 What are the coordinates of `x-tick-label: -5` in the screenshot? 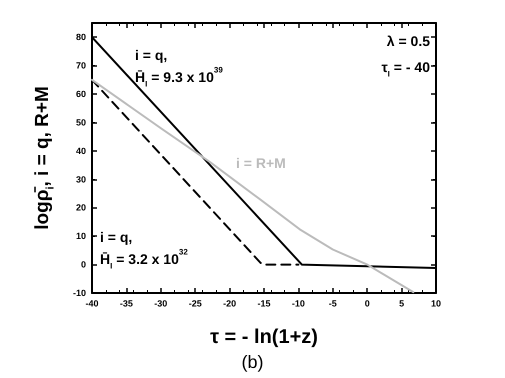 It's located at (332, 303).